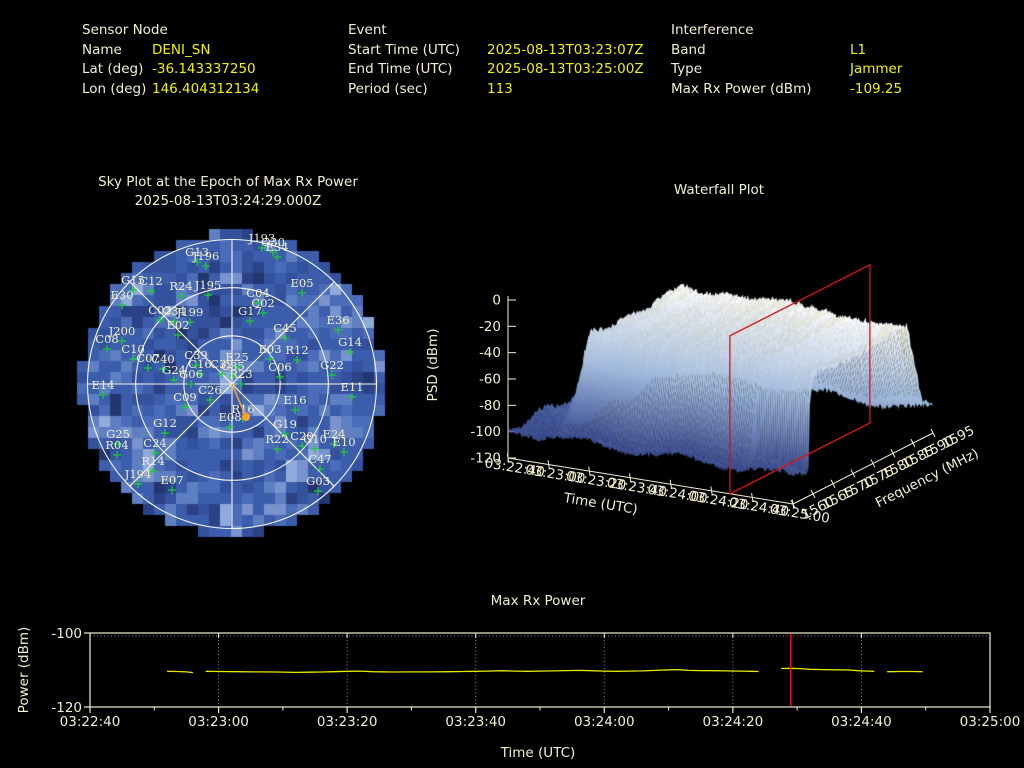  What do you see at coordinates (490, 327) in the screenshot?
I see `svg-text: -20` at bounding box center [490, 327].